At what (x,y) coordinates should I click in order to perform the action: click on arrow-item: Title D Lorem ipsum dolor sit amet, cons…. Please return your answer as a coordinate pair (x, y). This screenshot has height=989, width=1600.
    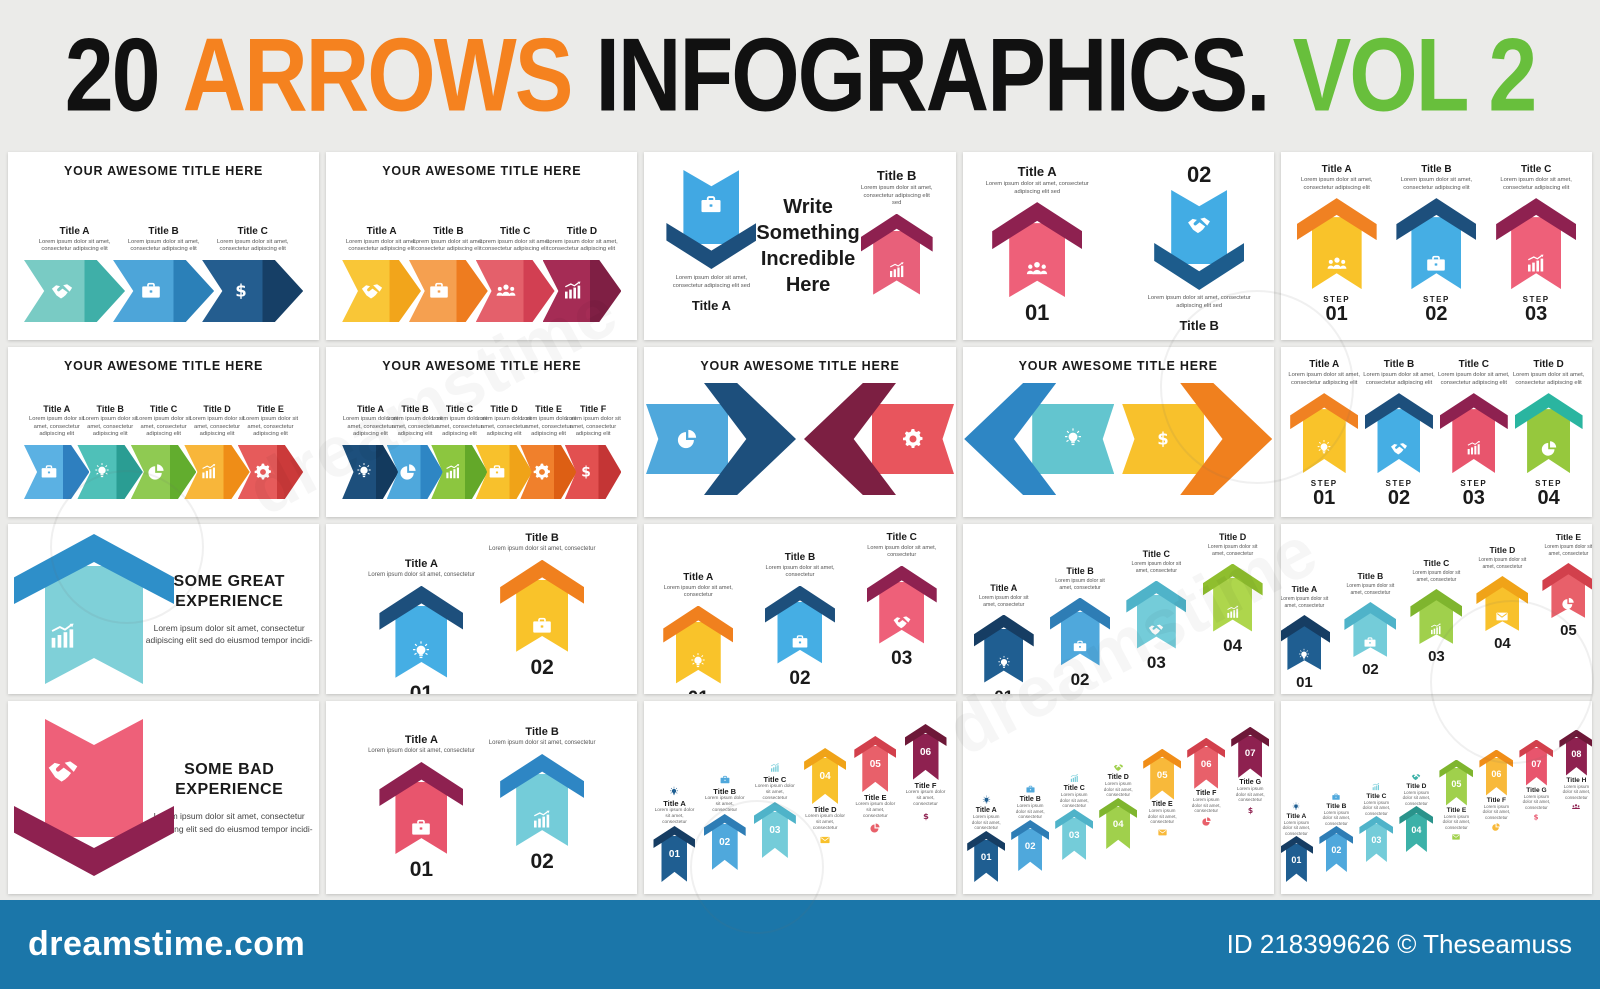
    Looking at the image, I should click on (504, 451).